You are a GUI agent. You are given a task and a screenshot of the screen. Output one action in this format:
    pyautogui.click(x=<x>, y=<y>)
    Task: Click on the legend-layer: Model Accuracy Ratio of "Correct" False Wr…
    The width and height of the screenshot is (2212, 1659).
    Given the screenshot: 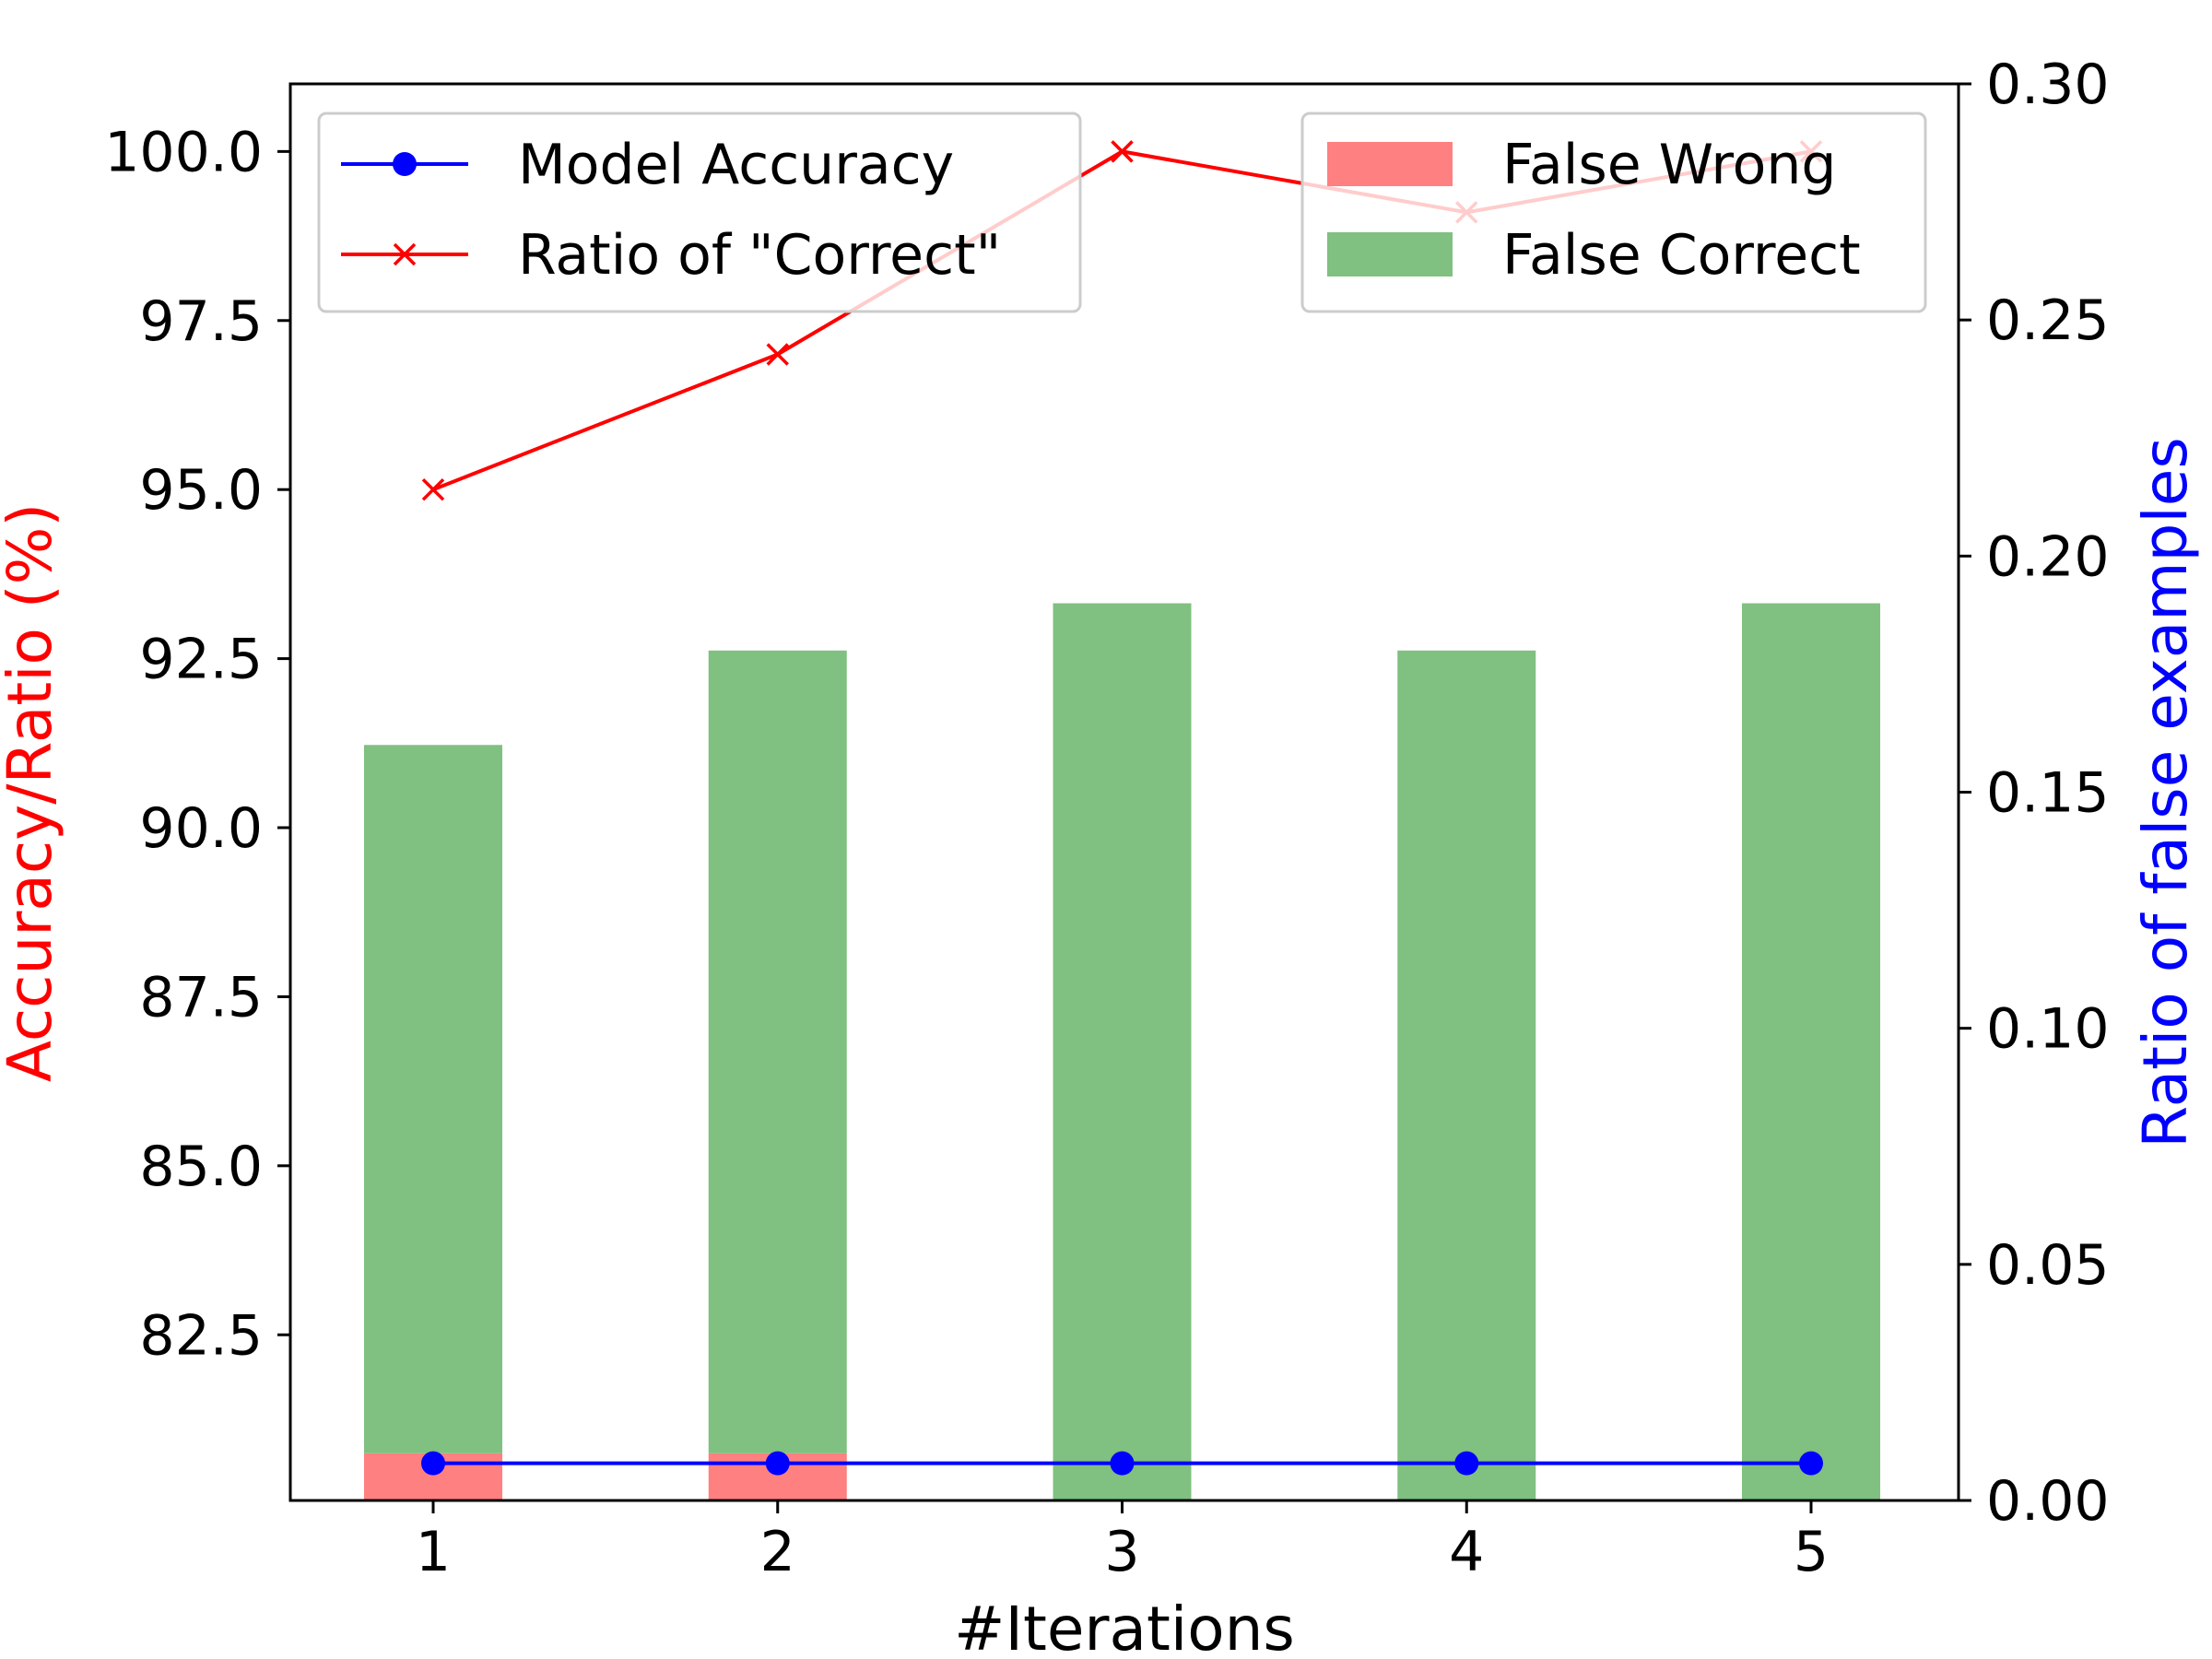 What is the action you would take?
    pyautogui.click(x=1122, y=212)
    